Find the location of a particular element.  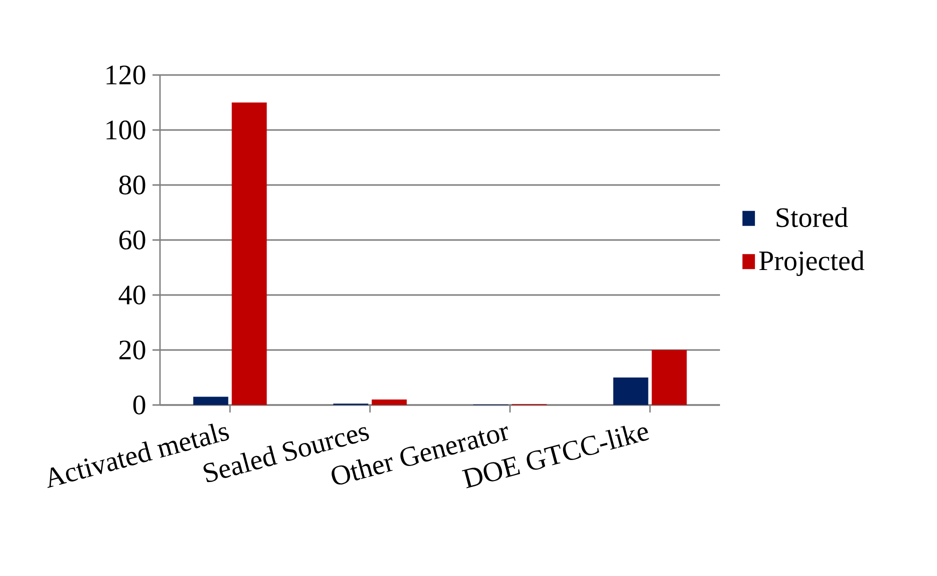

y-tick-label: 20 is located at coordinates (132, 350).